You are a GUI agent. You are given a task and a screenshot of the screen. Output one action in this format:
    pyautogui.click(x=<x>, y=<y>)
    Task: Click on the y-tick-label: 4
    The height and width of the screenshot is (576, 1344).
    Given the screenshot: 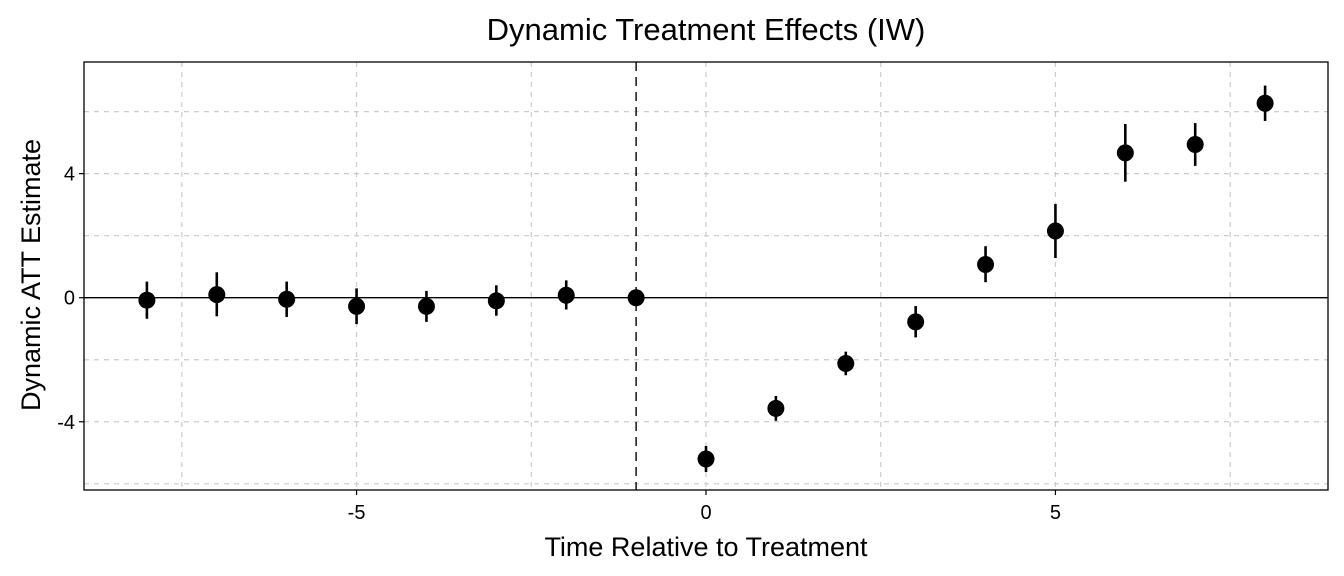 What is the action you would take?
    pyautogui.click(x=69, y=175)
    